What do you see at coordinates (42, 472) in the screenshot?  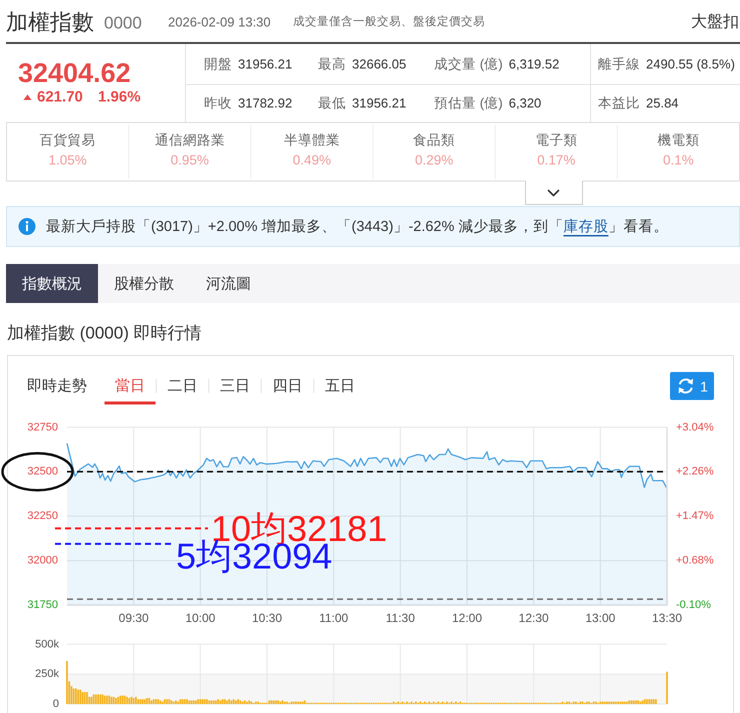 I see `y-tick-label: 32500` at bounding box center [42, 472].